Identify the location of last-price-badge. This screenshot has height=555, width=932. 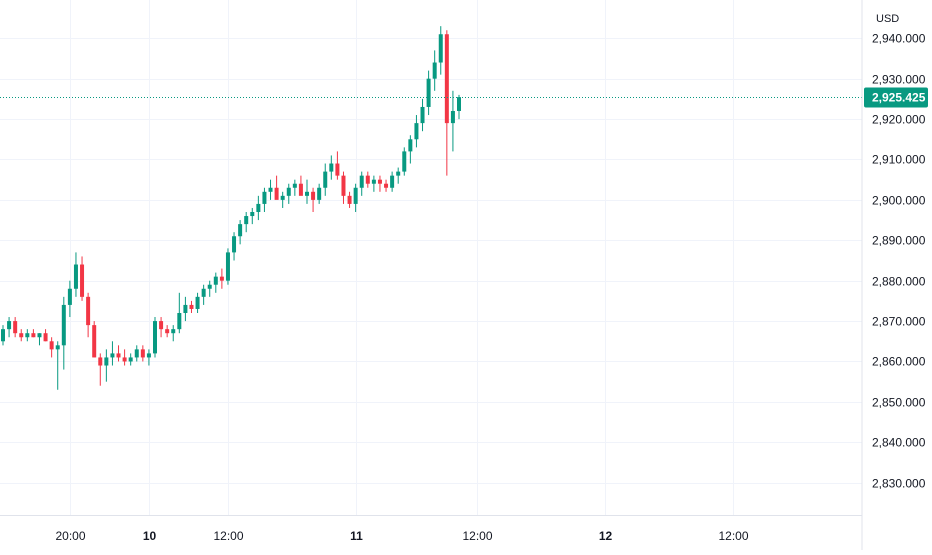
(896, 97).